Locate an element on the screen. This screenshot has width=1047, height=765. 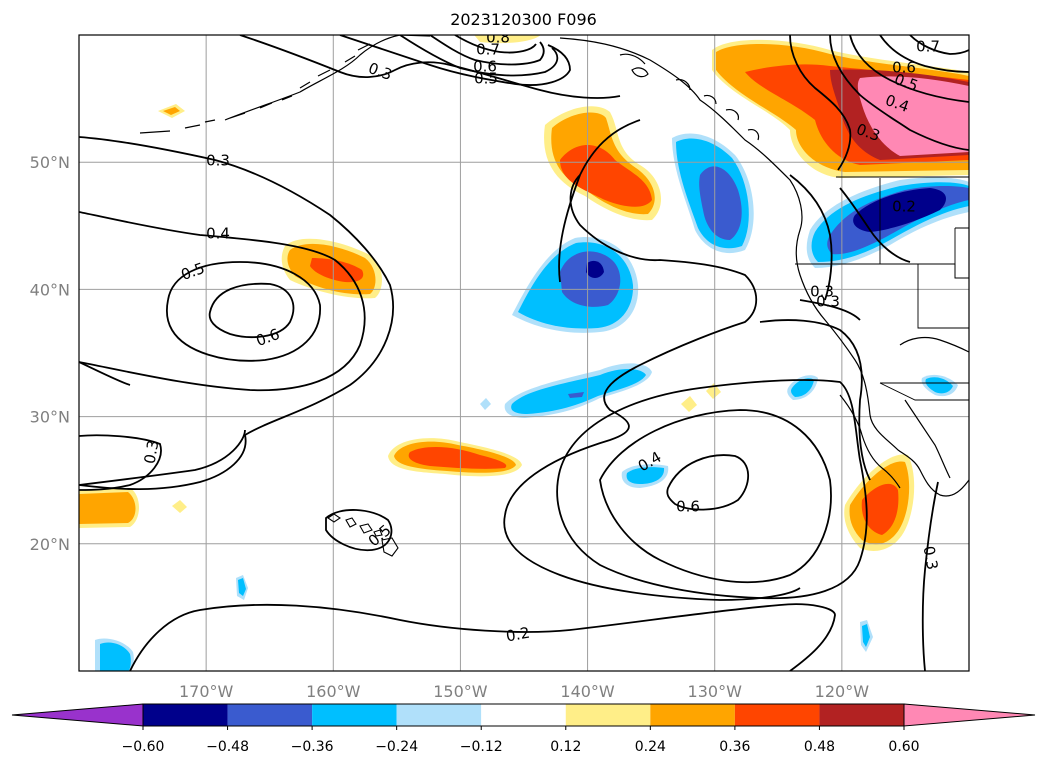
contour-0.3-outer is located at coordinates (162, 457).